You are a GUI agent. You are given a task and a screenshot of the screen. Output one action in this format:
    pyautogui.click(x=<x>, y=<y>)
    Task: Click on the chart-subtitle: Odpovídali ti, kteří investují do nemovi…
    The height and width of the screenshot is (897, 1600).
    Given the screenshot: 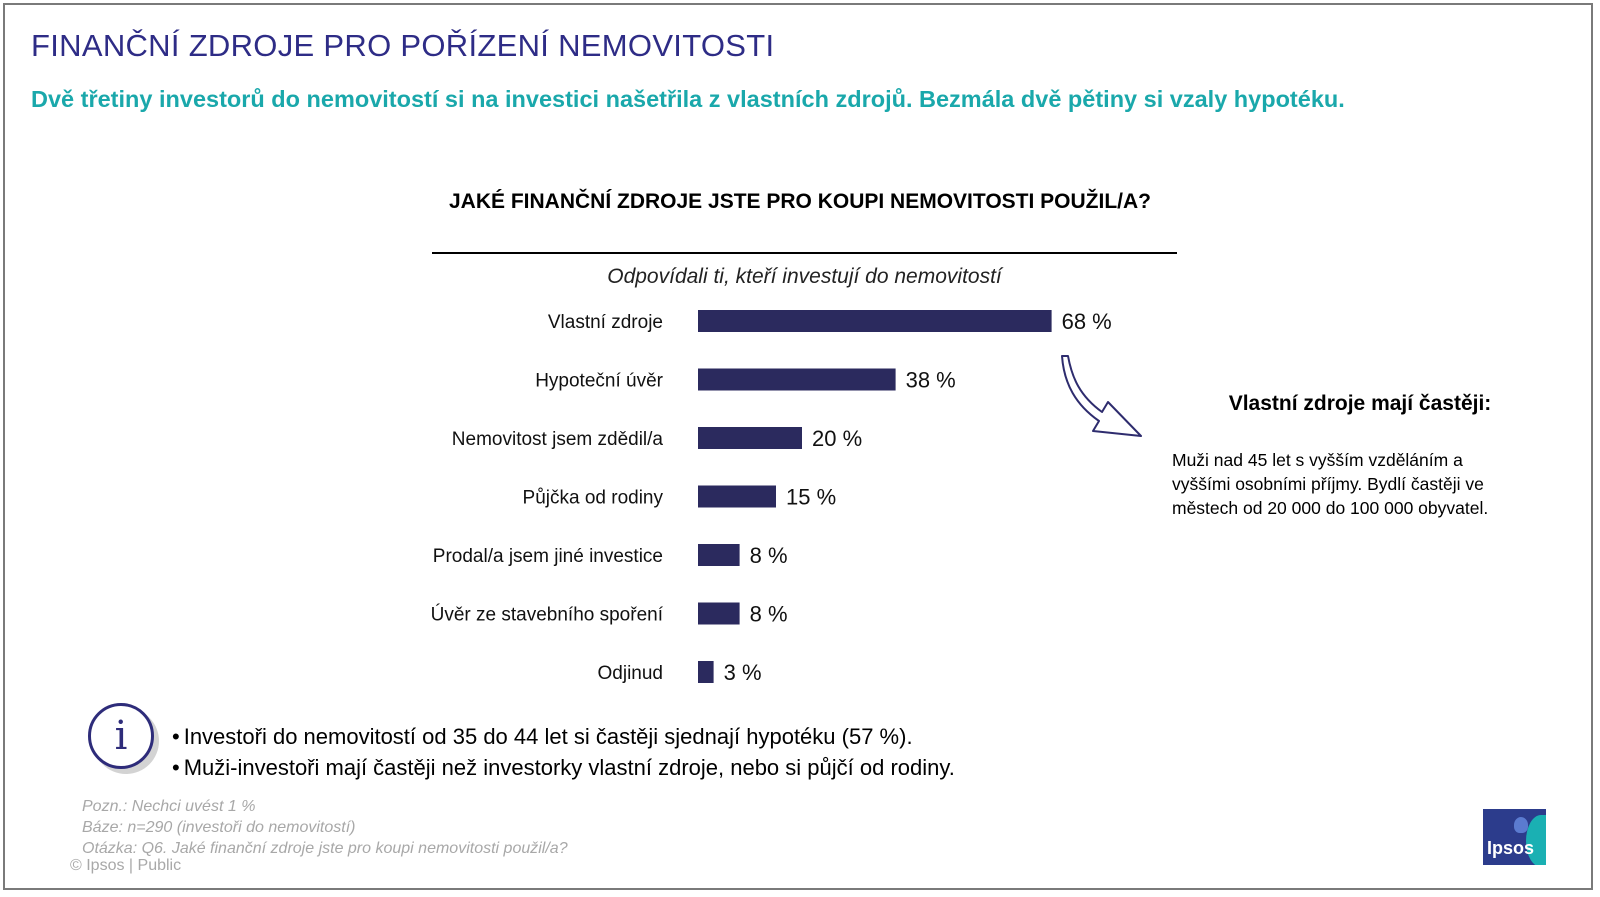 What is the action you would take?
    pyautogui.click(x=804, y=276)
    